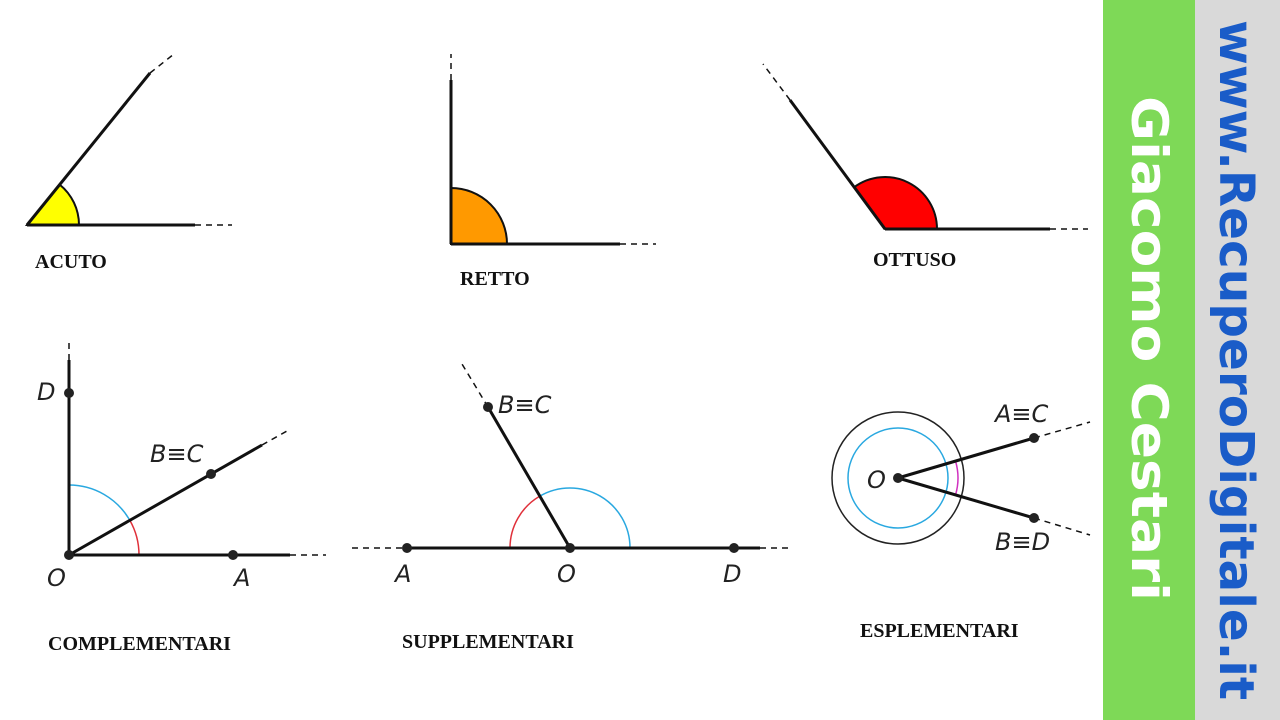 This screenshot has width=1280, height=720. Describe the element at coordinates (181, 499) in the screenshot. I see `complementary-angles: D B≡C O A COMPLEMENTARI` at that location.